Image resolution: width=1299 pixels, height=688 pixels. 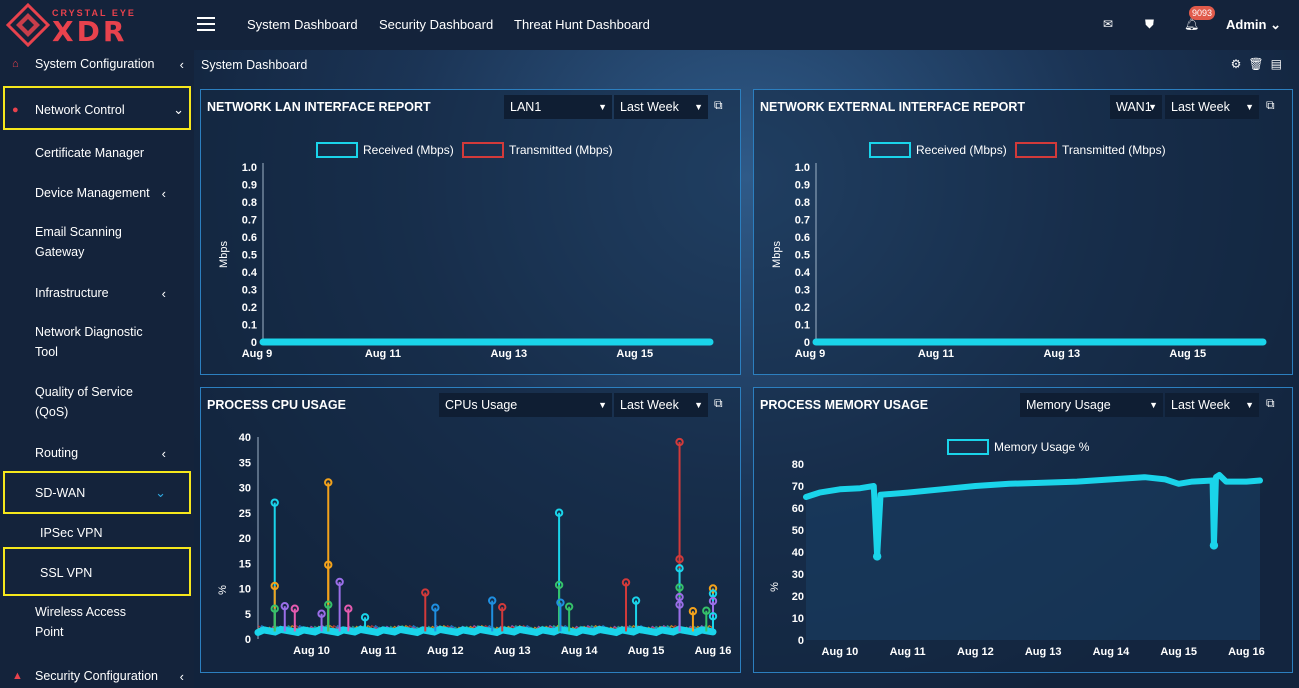 What do you see at coordinates (52, 412) in the screenshot?
I see `sidebar-item-label: (QoS)` at bounding box center [52, 412].